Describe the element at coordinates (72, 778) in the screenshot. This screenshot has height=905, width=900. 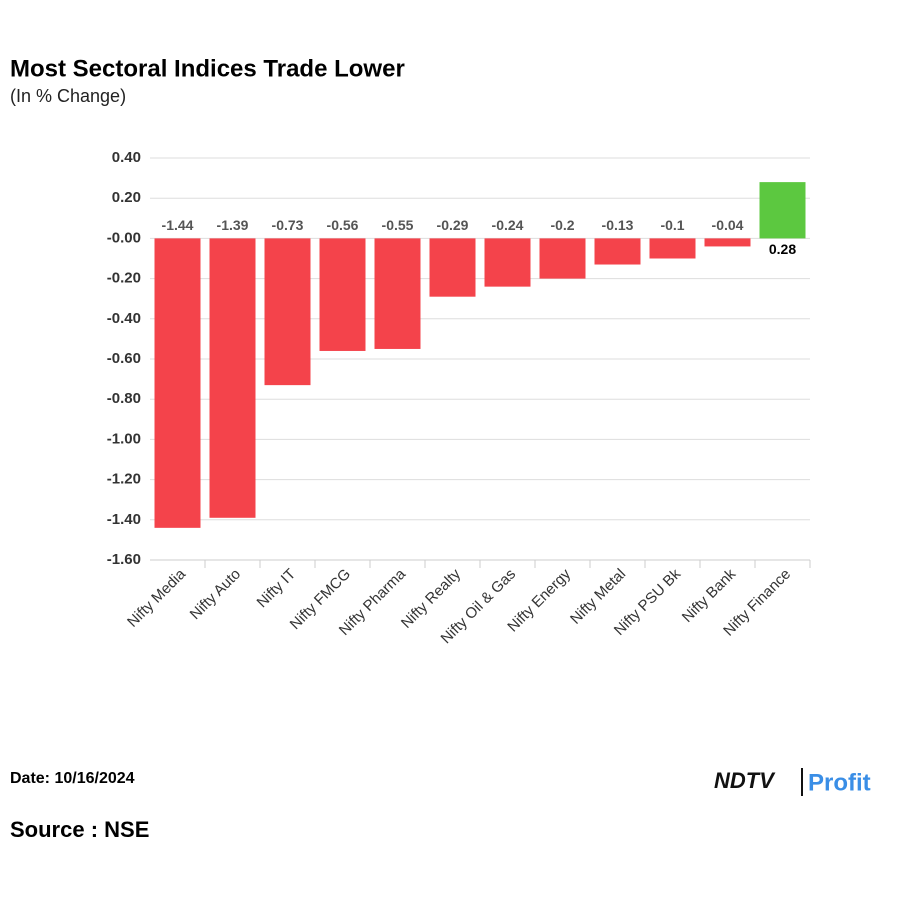
I see `date: Date: 10/16/2024` at that location.